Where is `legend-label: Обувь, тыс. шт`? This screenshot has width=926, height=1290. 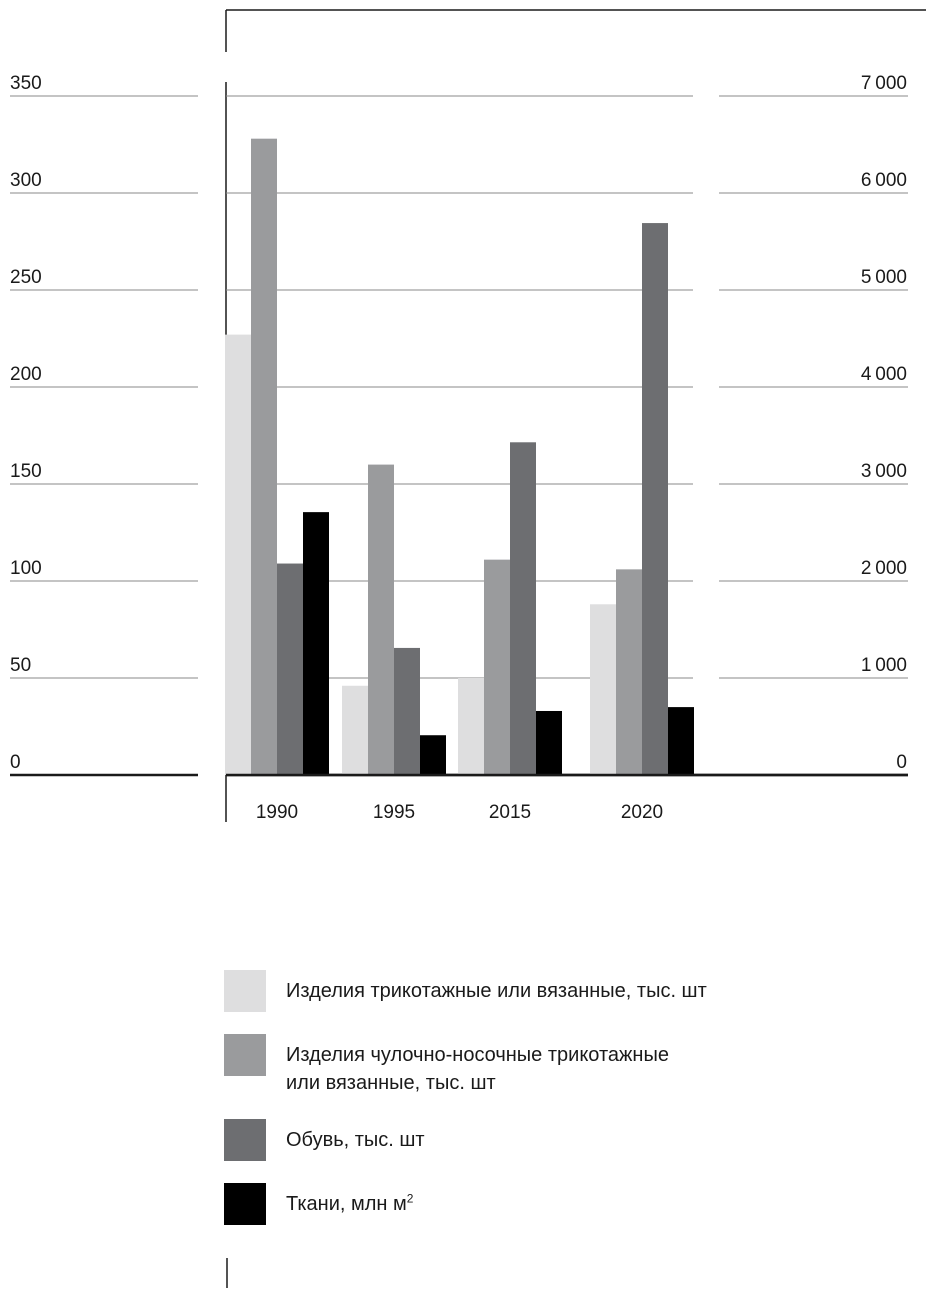 legend-label: Обувь, тыс. шт is located at coordinates (355, 1140).